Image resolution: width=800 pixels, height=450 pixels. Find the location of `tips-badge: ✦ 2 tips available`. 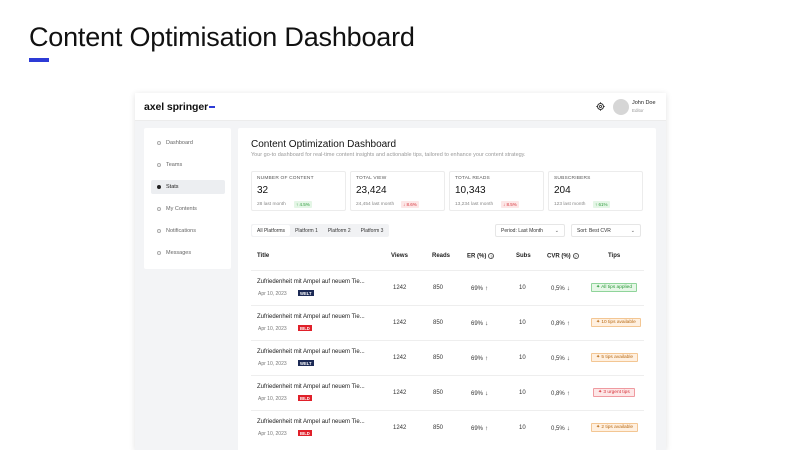

tips-badge: ✦ 2 tips available is located at coordinates (615, 427).